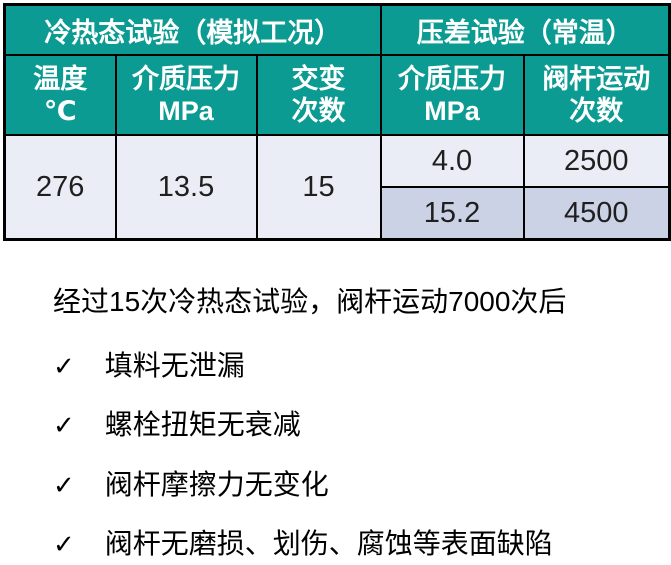  What do you see at coordinates (362, 366) in the screenshot?
I see `checklist-item: ✓ 填料无泄漏` at bounding box center [362, 366].